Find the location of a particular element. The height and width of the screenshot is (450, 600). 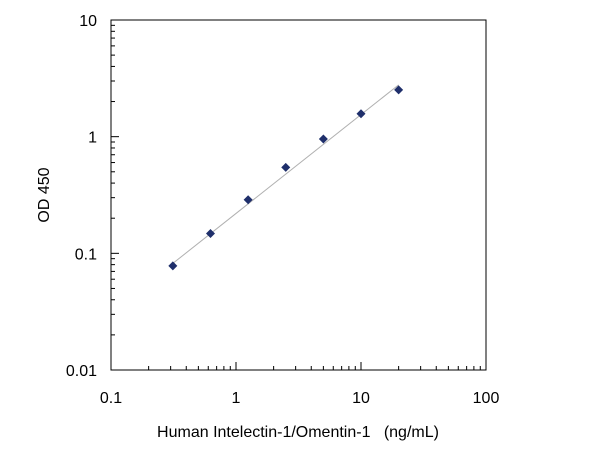

y-tick-label: 10 is located at coordinates (88, 21).